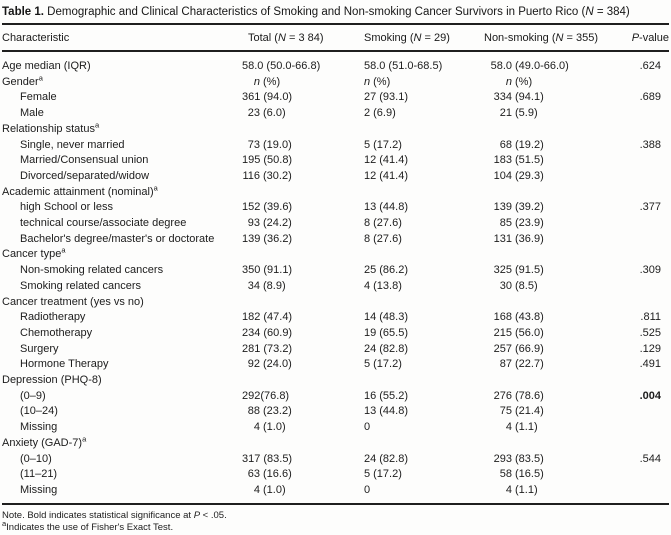 This screenshot has width=671, height=535. I want to click on cell-nonsmoking, so click(549, 444).